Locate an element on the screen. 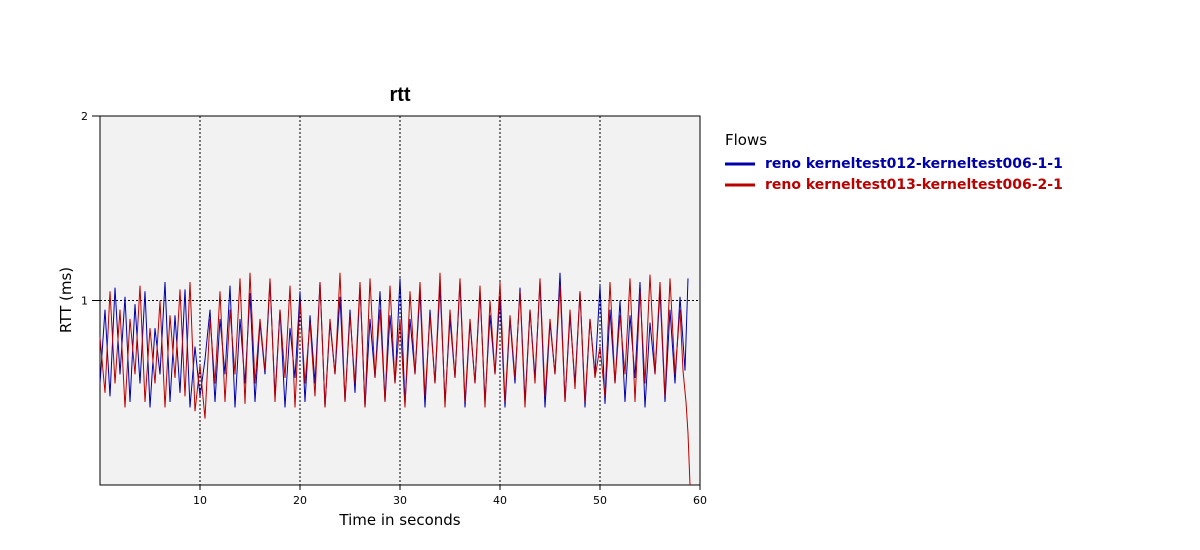  y-tick-label: 1 is located at coordinates (84, 301).